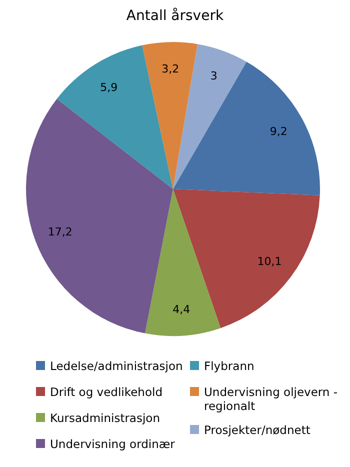 The height and width of the screenshot is (467, 350). Describe the element at coordinates (229, 366) in the screenshot. I see `legend-label: Flybrann` at that location.